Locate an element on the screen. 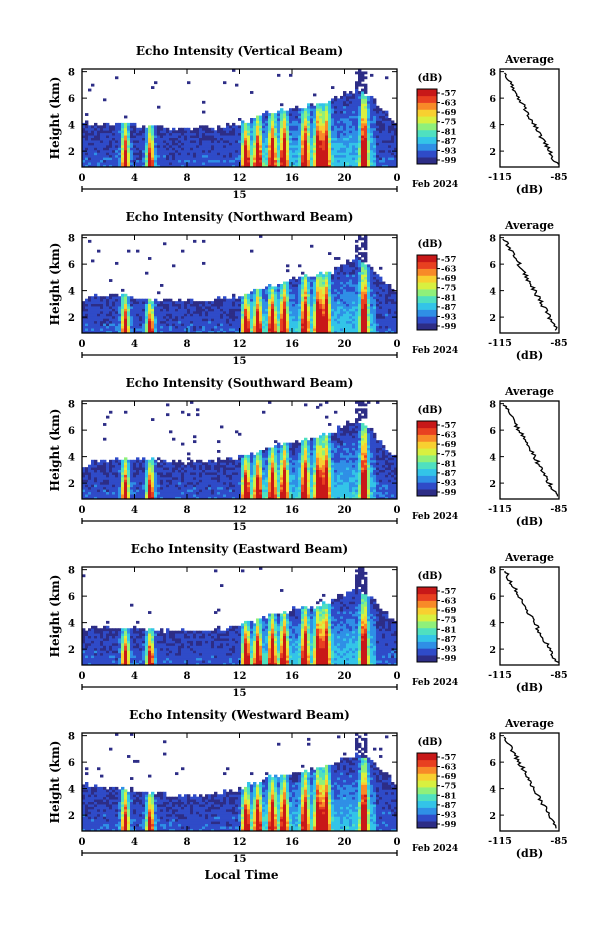 The image size is (613, 929). avg-x-tick-label: -85 is located at coordinates (558, 177).